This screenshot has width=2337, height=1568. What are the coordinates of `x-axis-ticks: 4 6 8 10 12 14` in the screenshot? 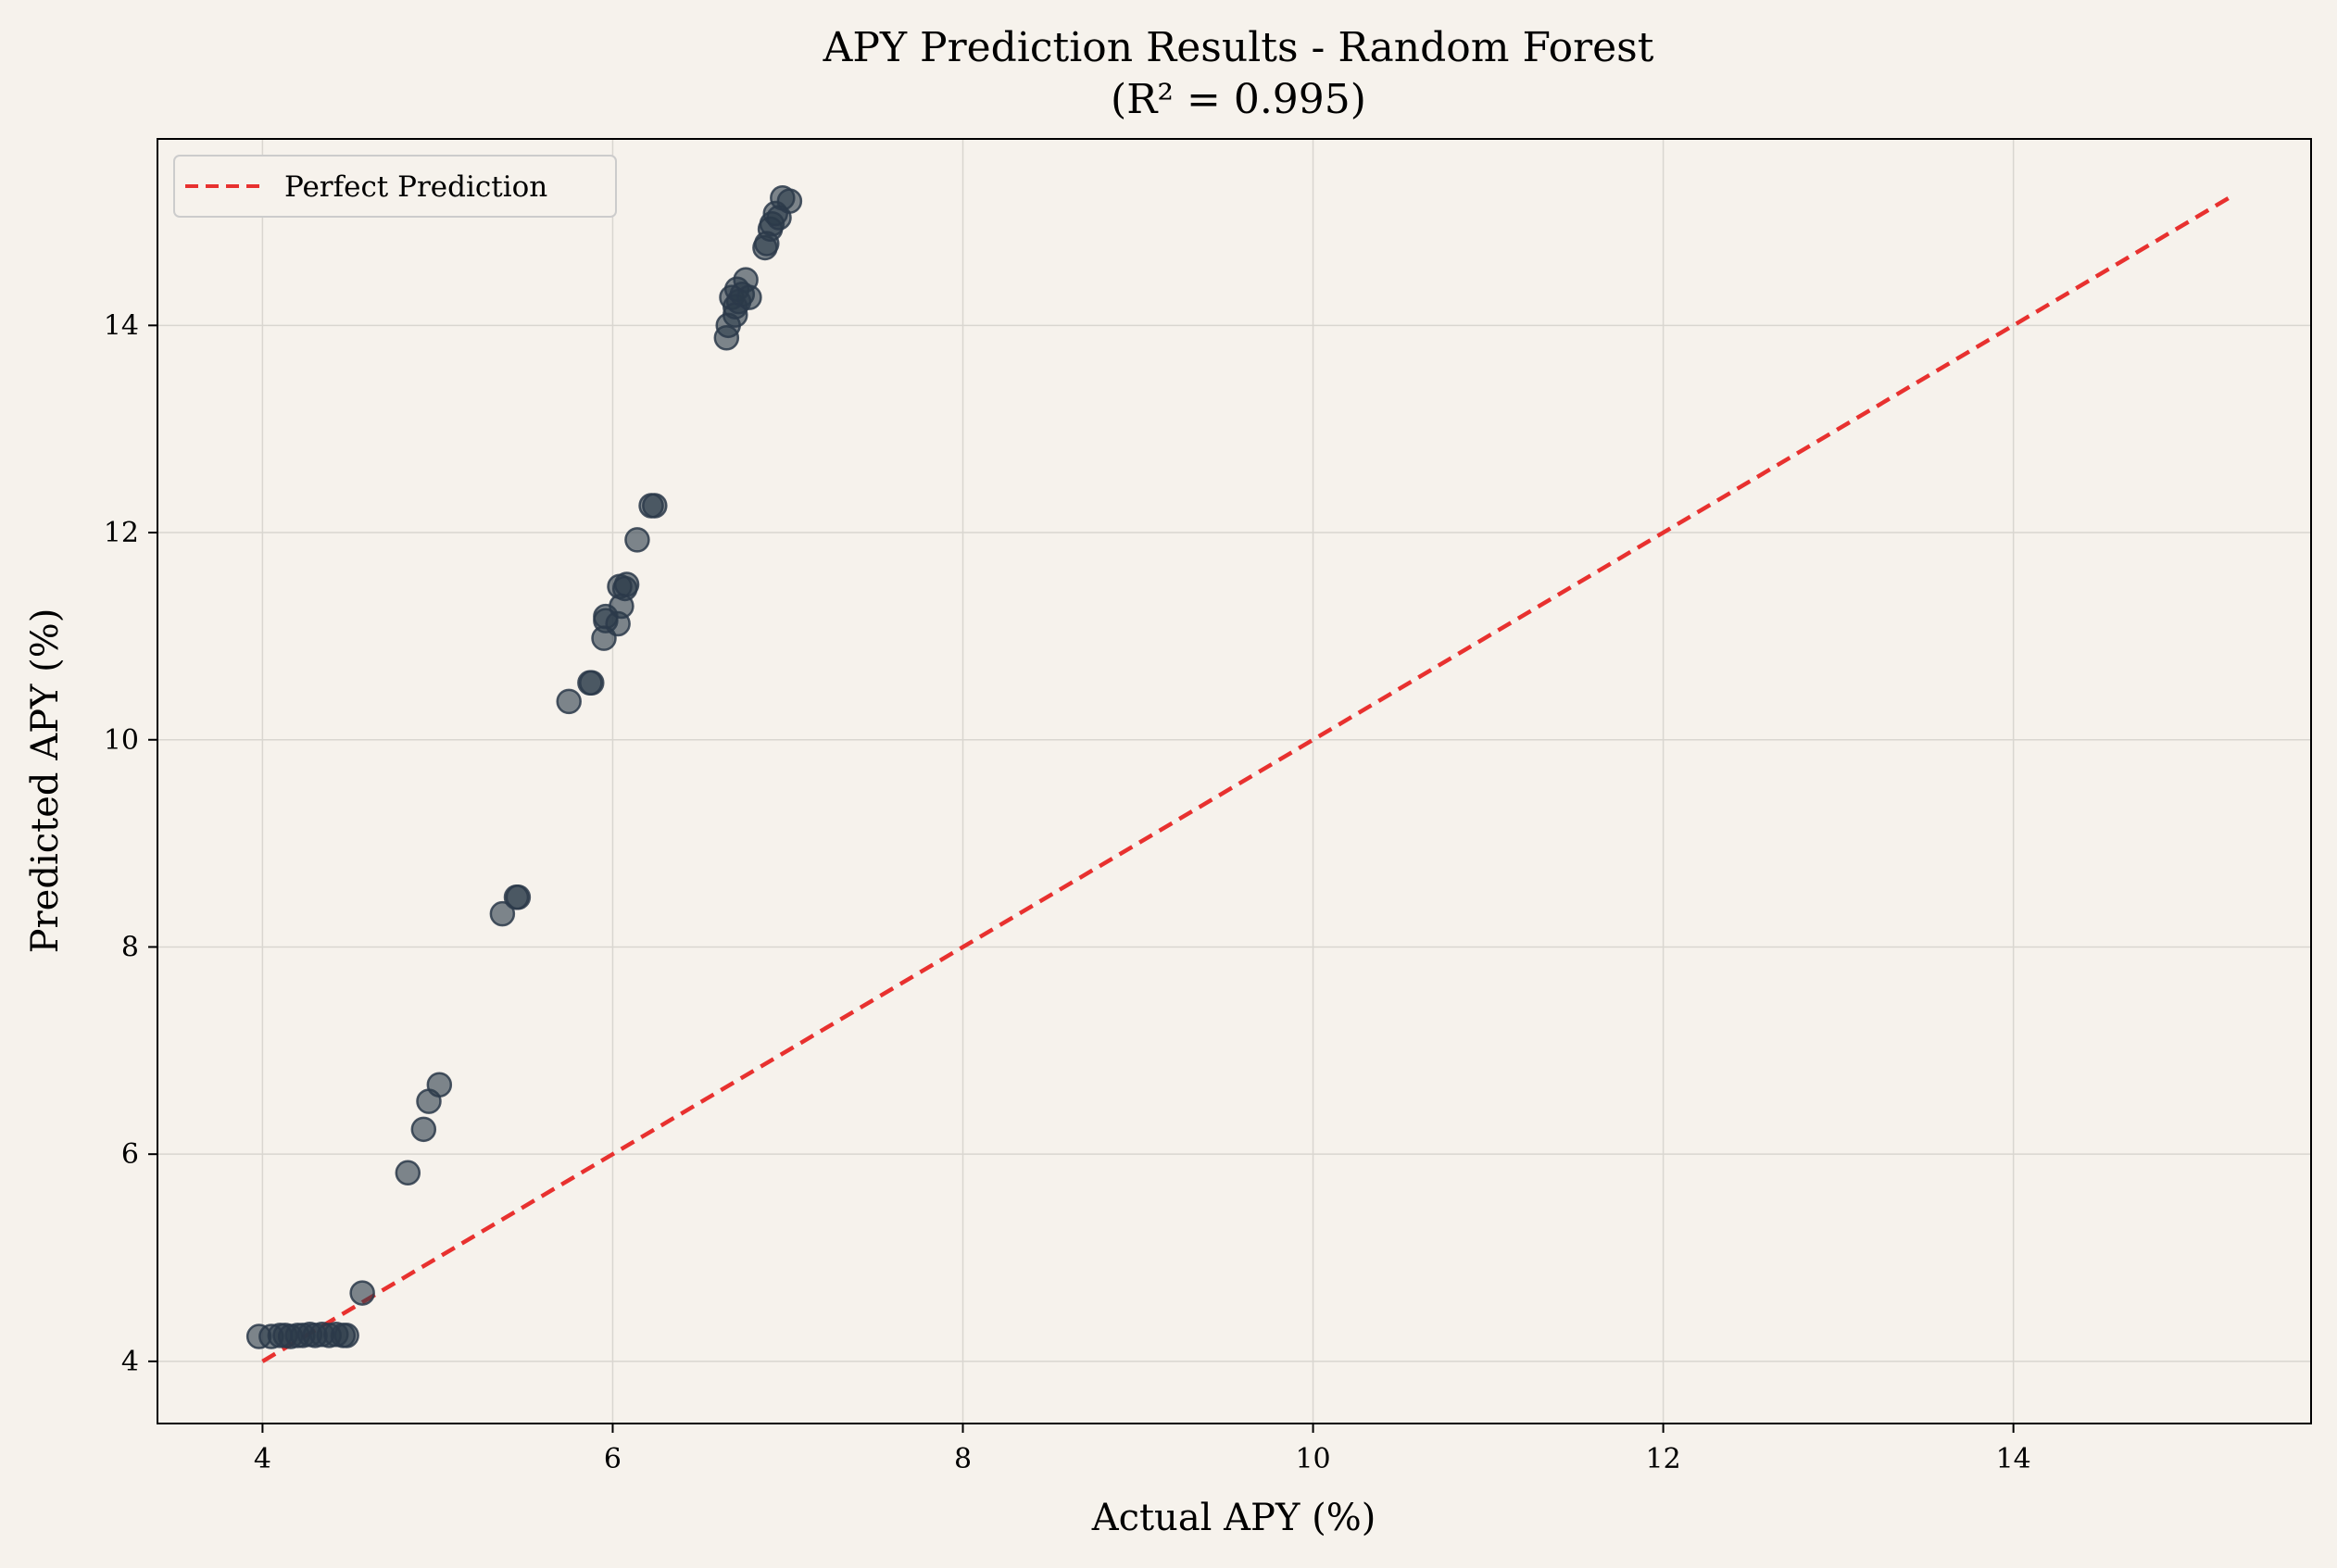 It's located at (1142, 1449).